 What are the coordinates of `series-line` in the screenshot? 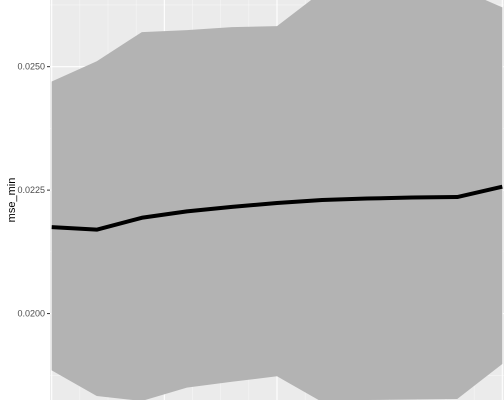 It's located at (277, 208).